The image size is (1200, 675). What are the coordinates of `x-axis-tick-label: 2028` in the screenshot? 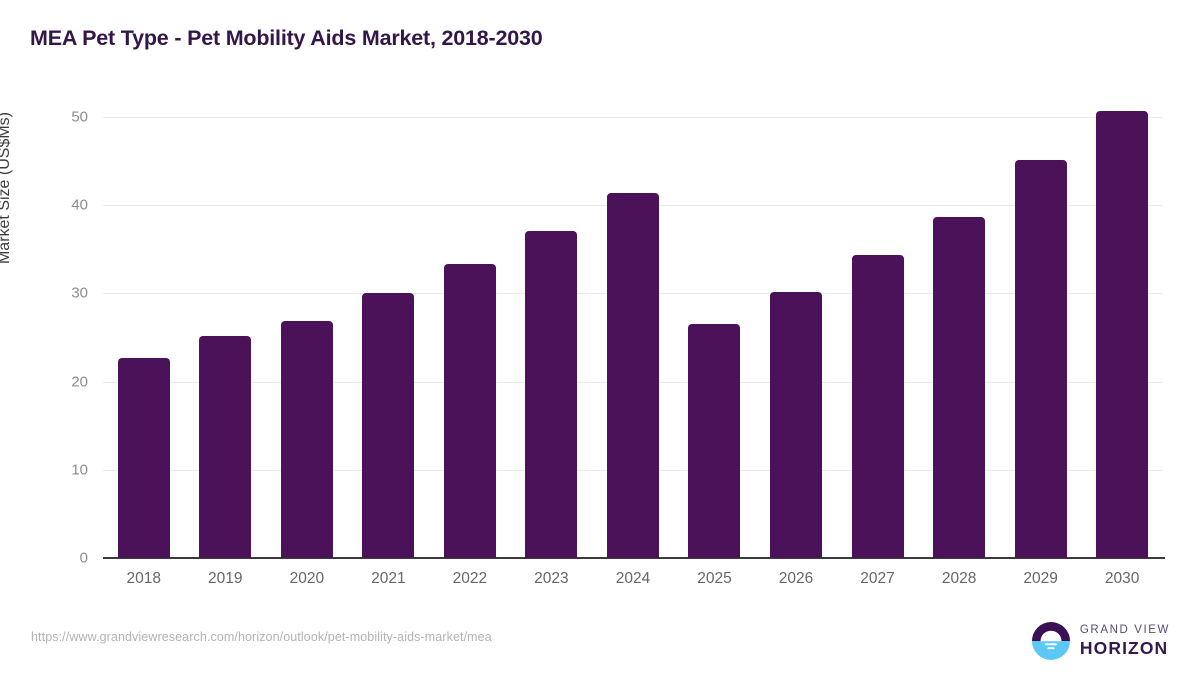 It's located at (959, 578).